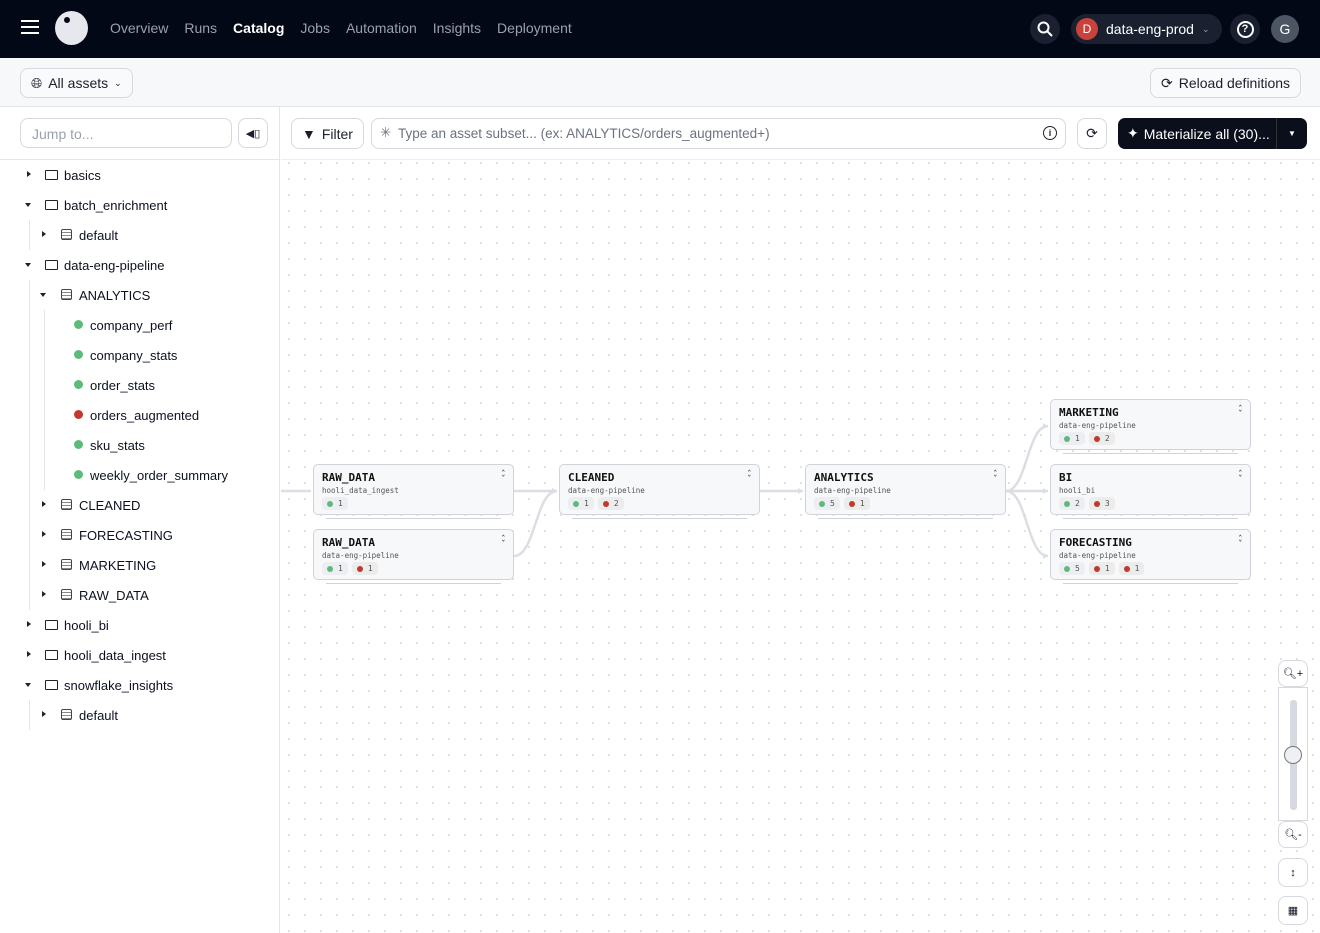 This screenshot has height=933, width=1320. I want to click on zoom-in-icon: 🔍︎+, so click(1293, 674).